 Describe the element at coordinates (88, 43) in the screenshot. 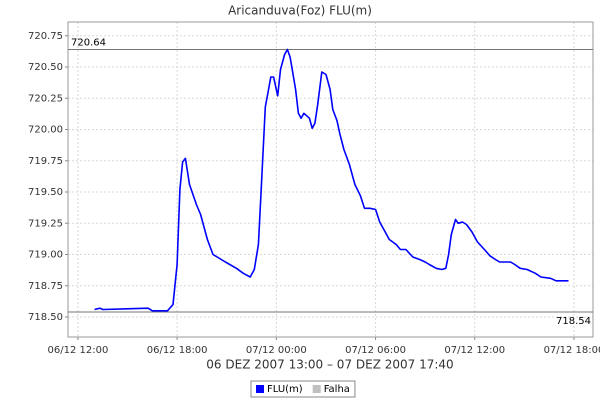

I see `reference-label: 720.64` at that location.